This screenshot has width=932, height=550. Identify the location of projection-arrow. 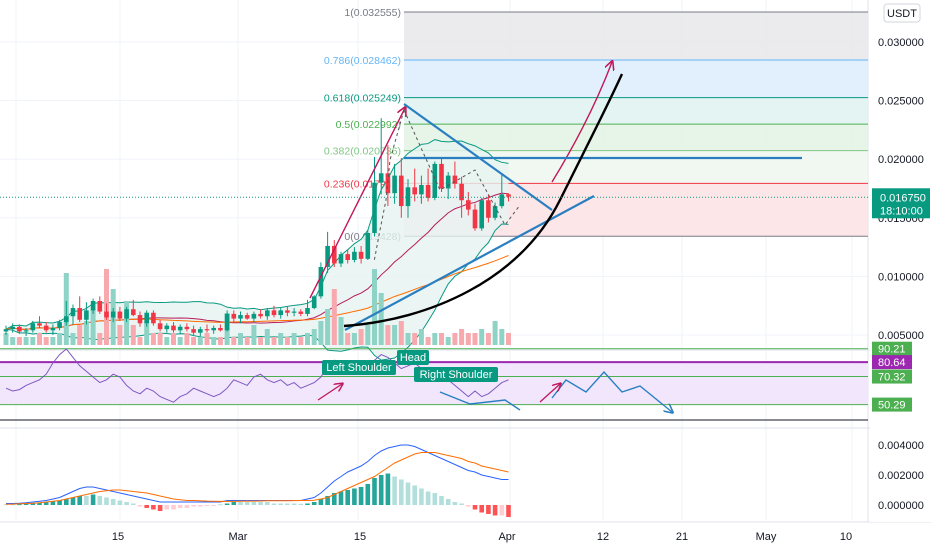
(581, 122).